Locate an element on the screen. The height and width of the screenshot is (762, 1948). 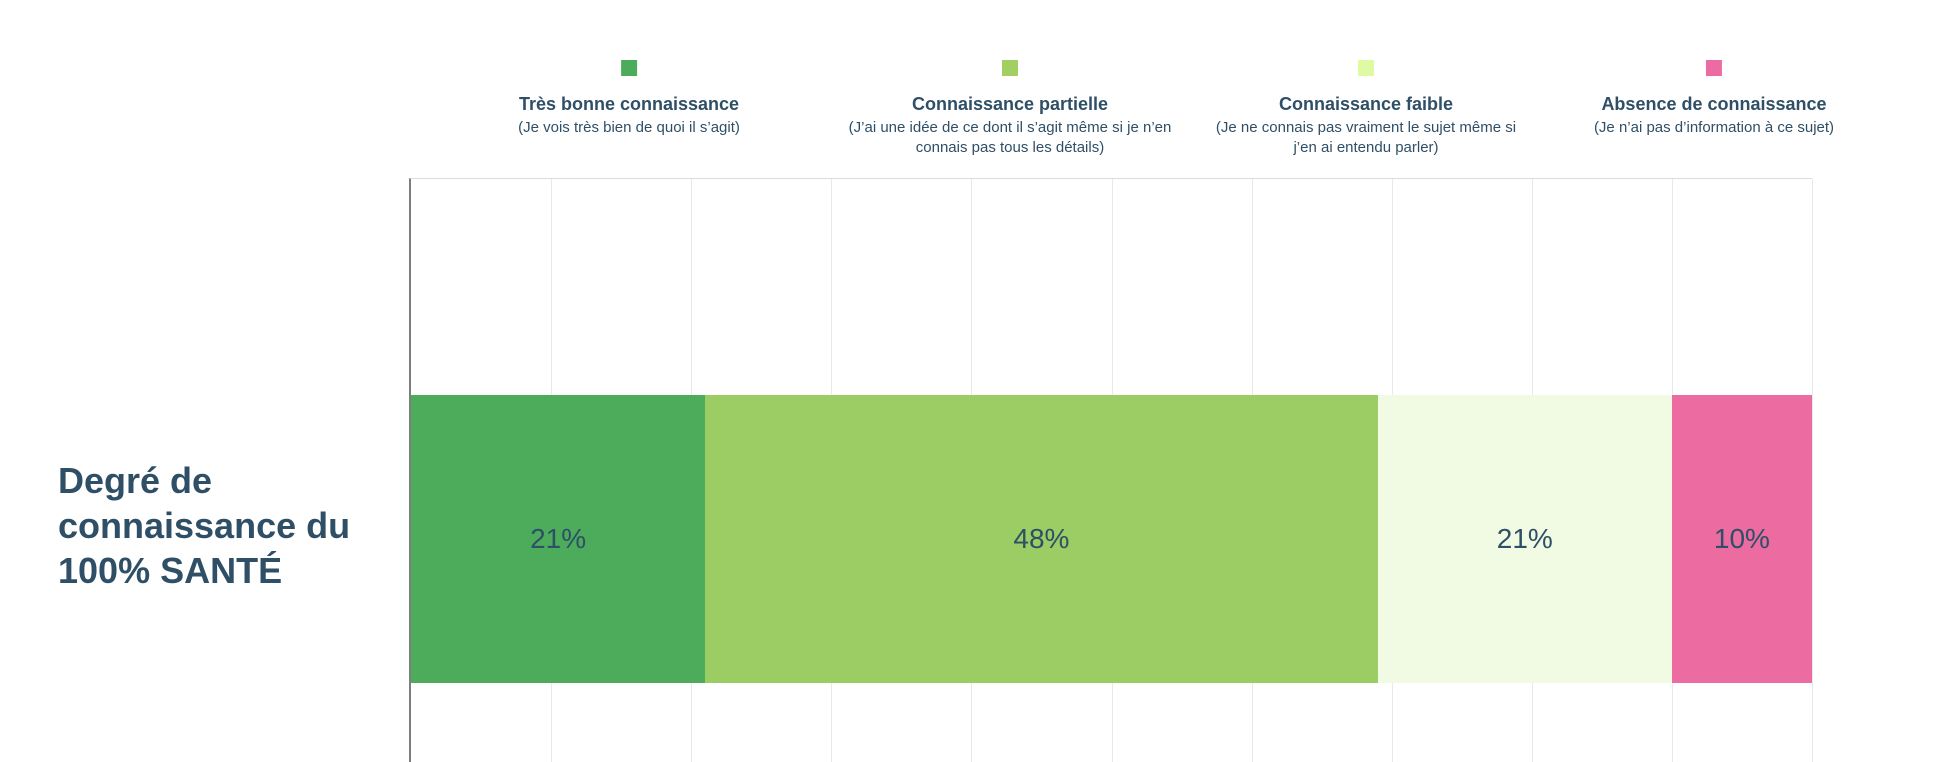
bar-segment: 48% is located at coordinates (1041, 539).